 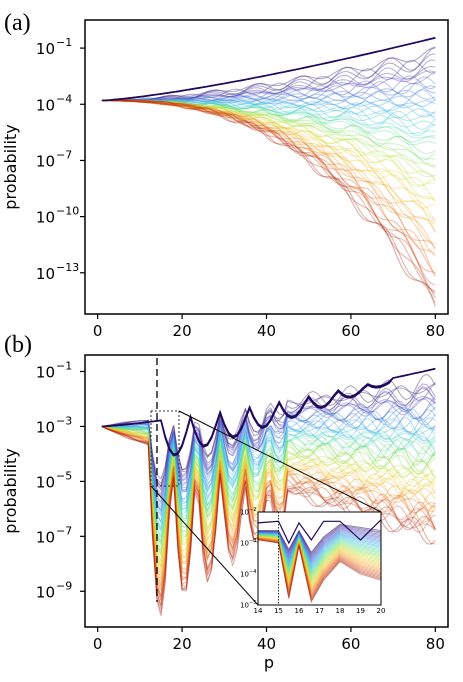 What do you see at coordinates (258, 611) in the screenshot?
I see `inset-x-tick-label: 14` at bounding box center [258, 611].